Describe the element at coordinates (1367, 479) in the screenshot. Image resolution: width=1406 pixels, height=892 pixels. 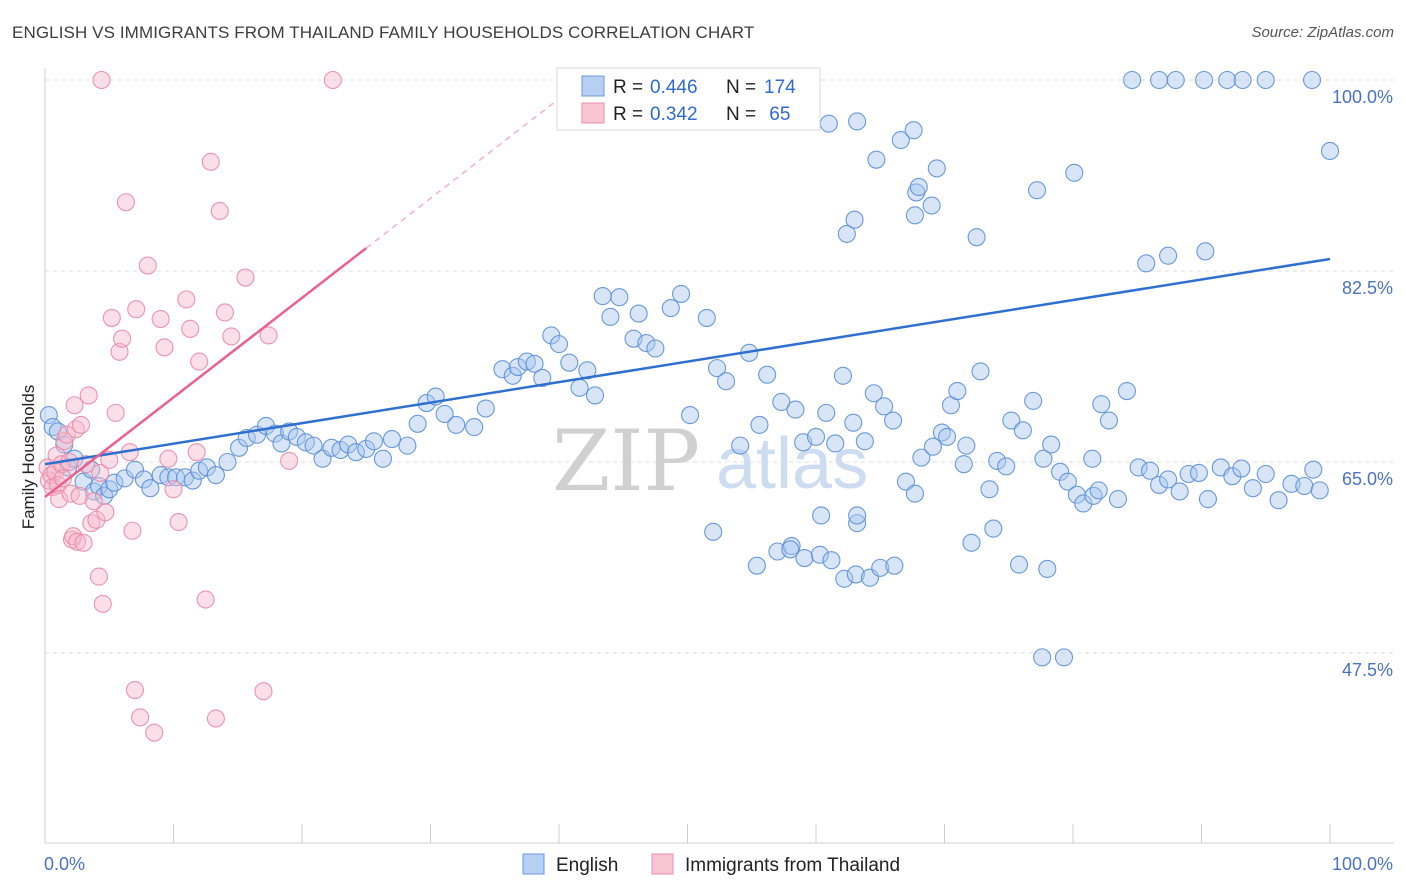
I see `y-tick-label-2: 65.0%` at that location.